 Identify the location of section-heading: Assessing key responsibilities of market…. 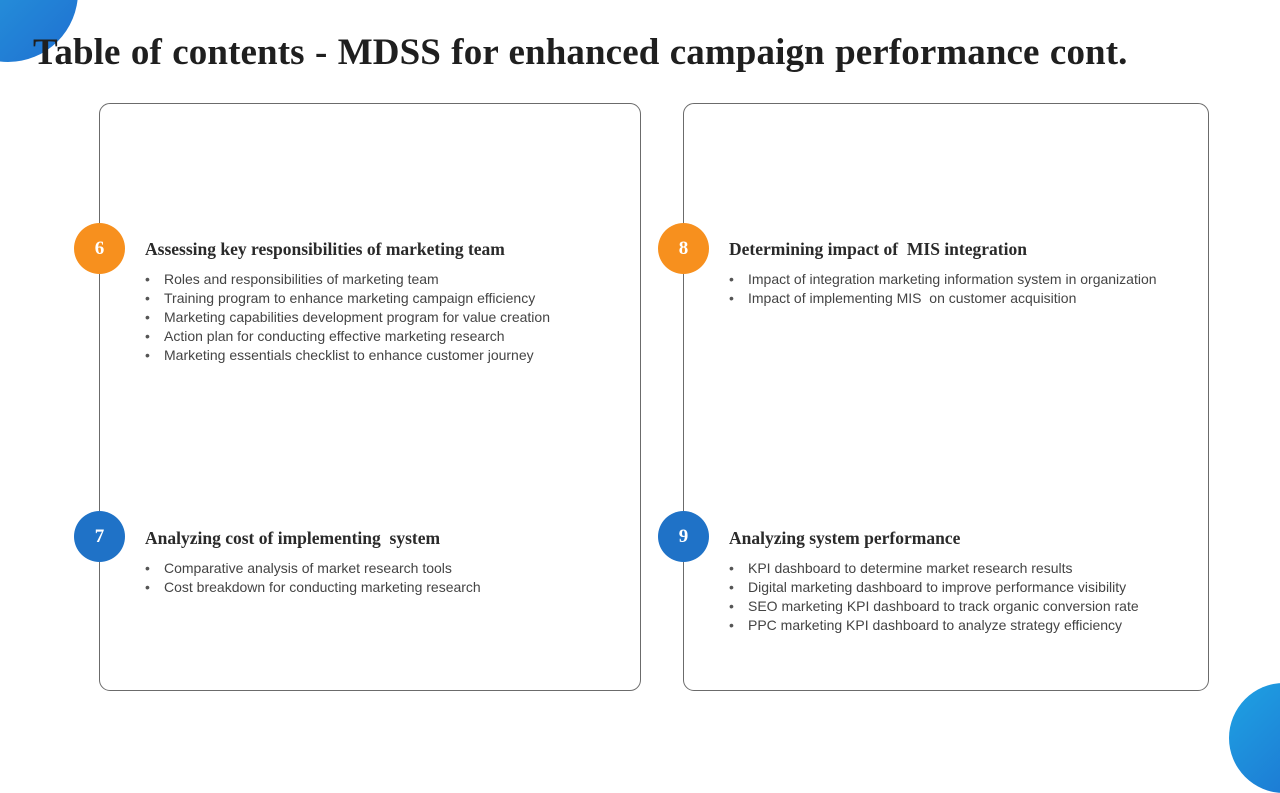
(325, 249).